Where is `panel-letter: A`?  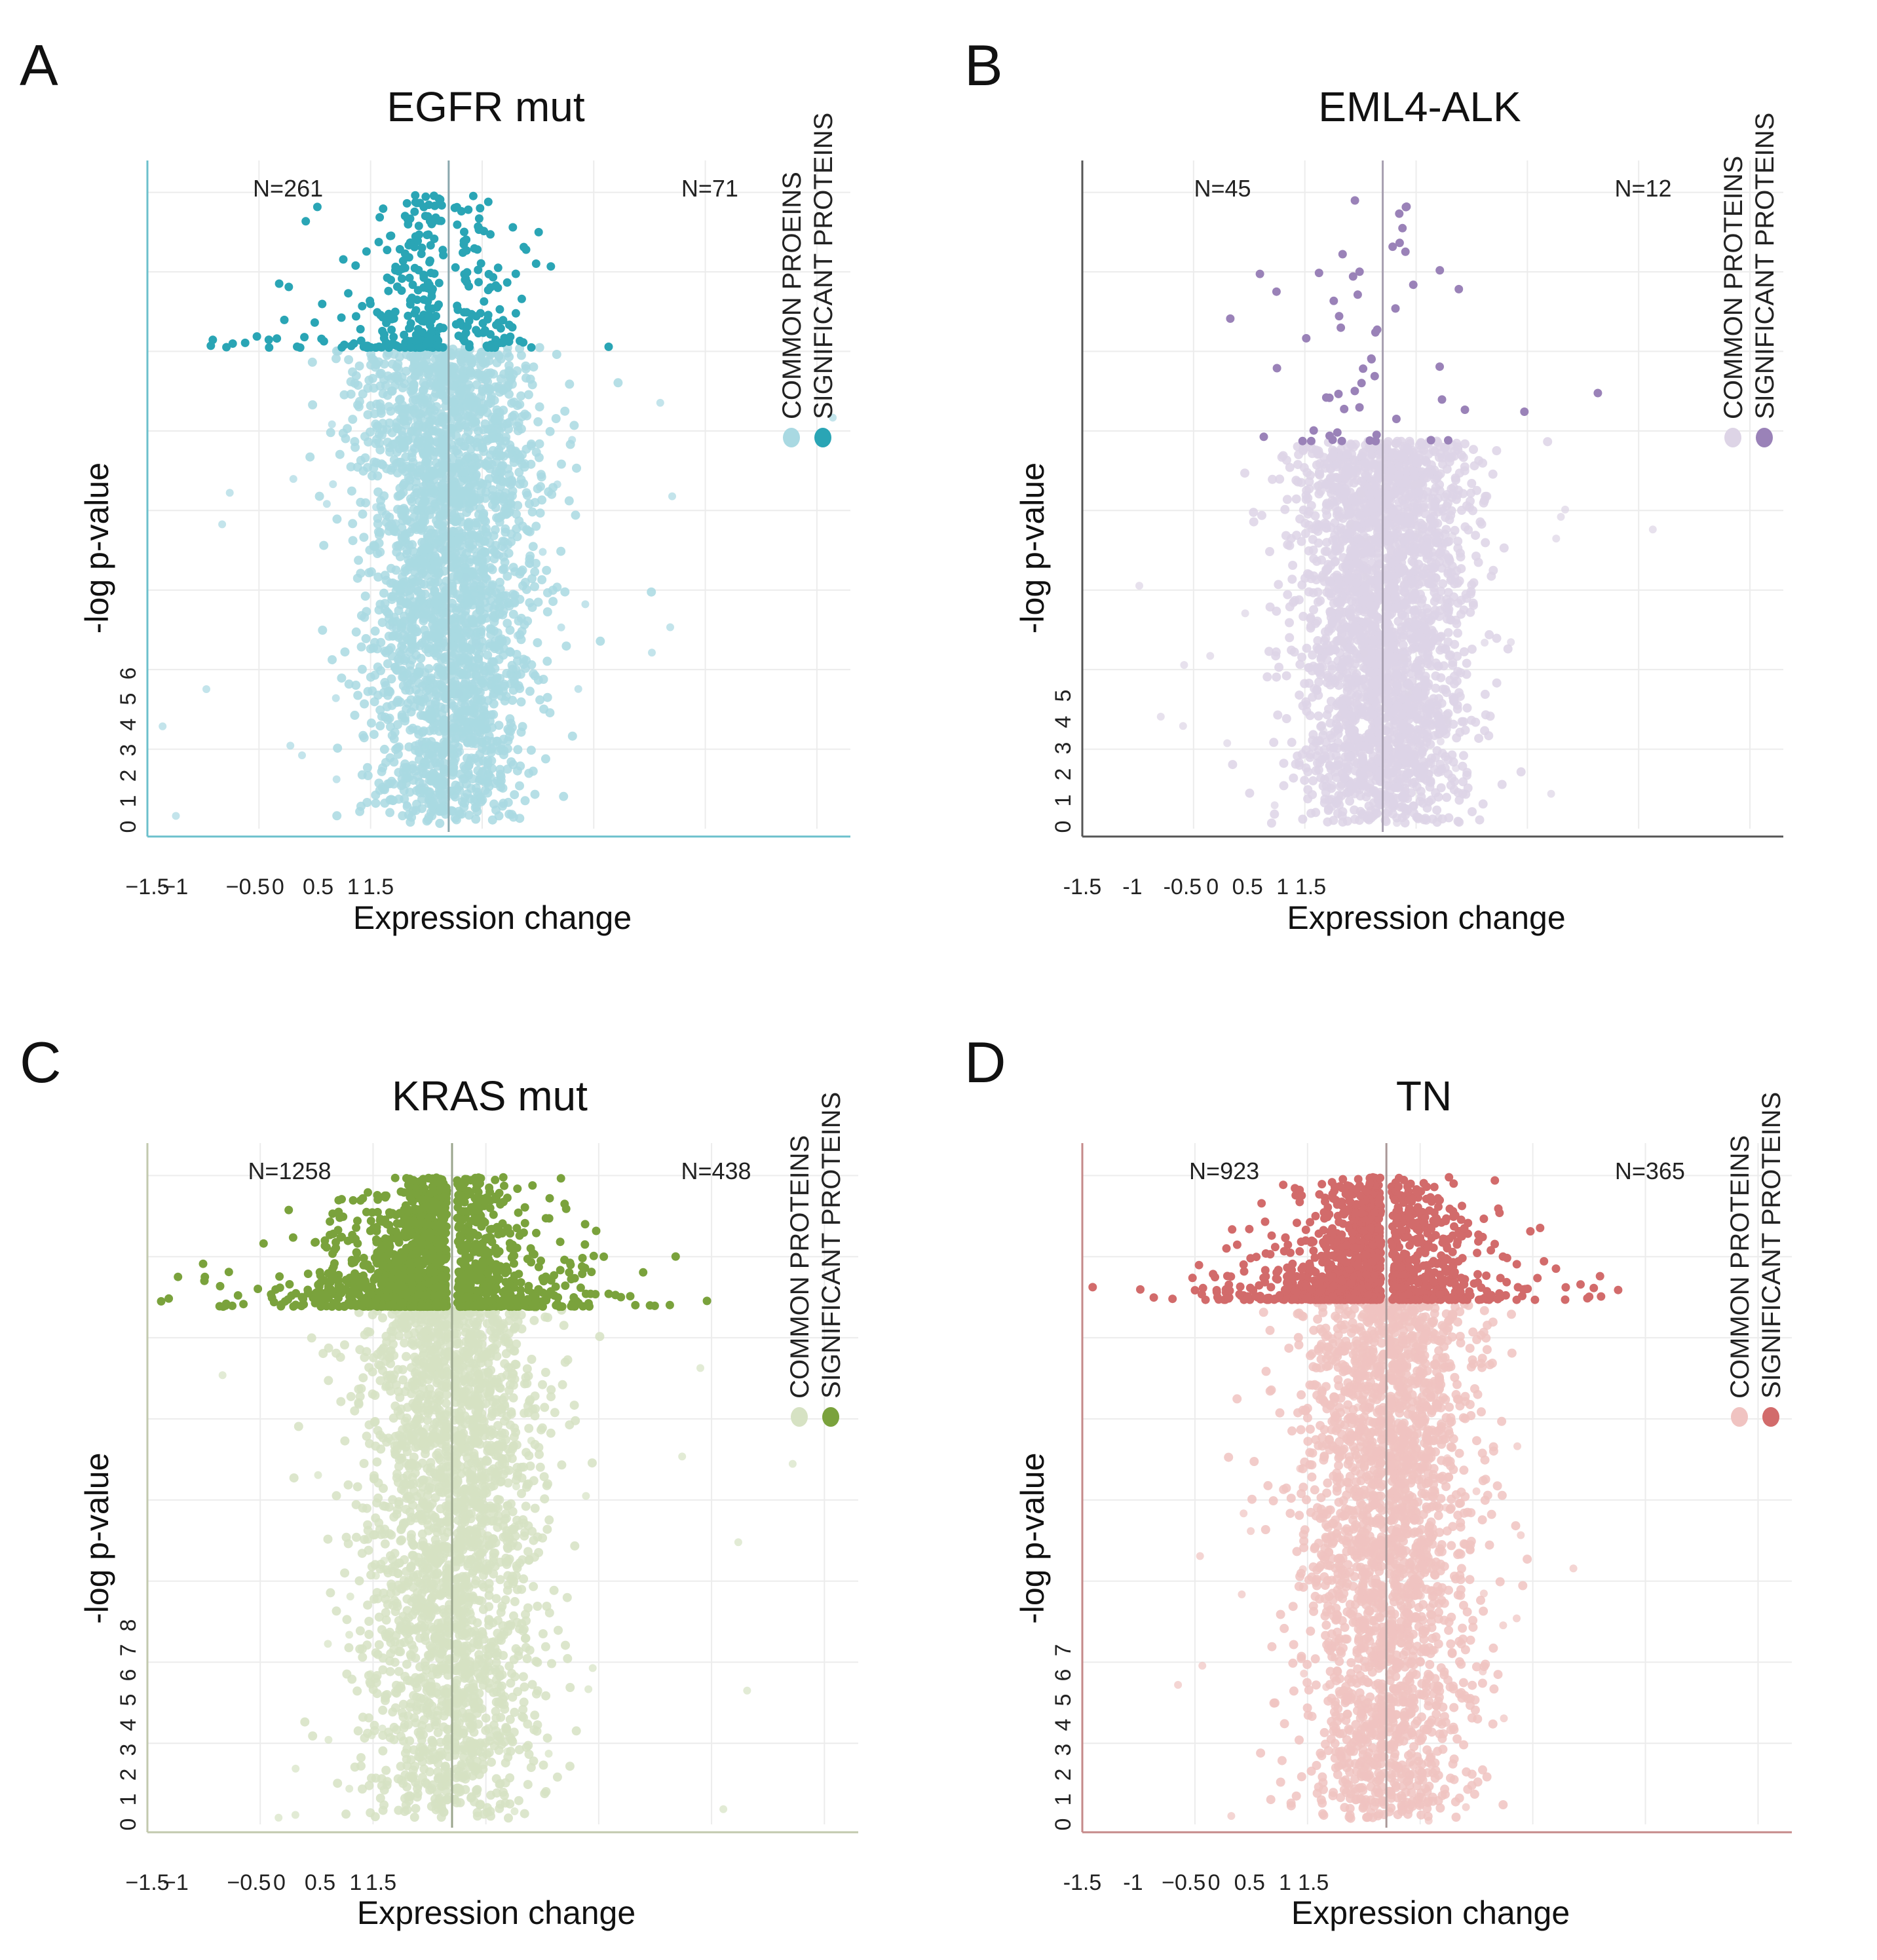 panel-letter: A is located at coordinates (39, 65).